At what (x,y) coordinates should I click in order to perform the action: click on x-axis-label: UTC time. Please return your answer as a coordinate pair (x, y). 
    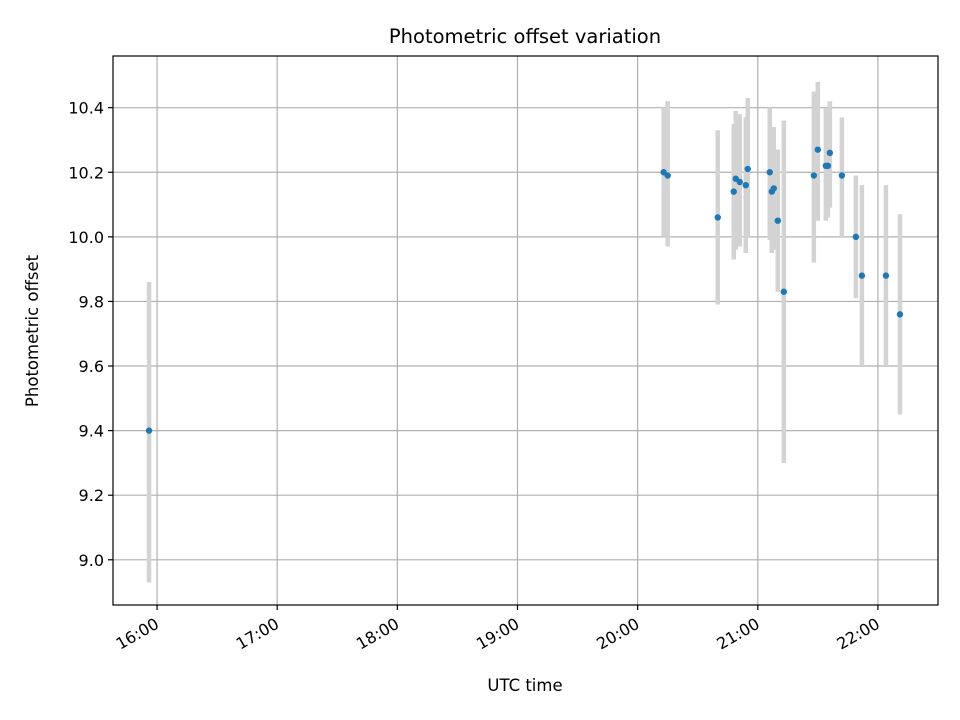
    Looking at the image, I should click on (524, 685).